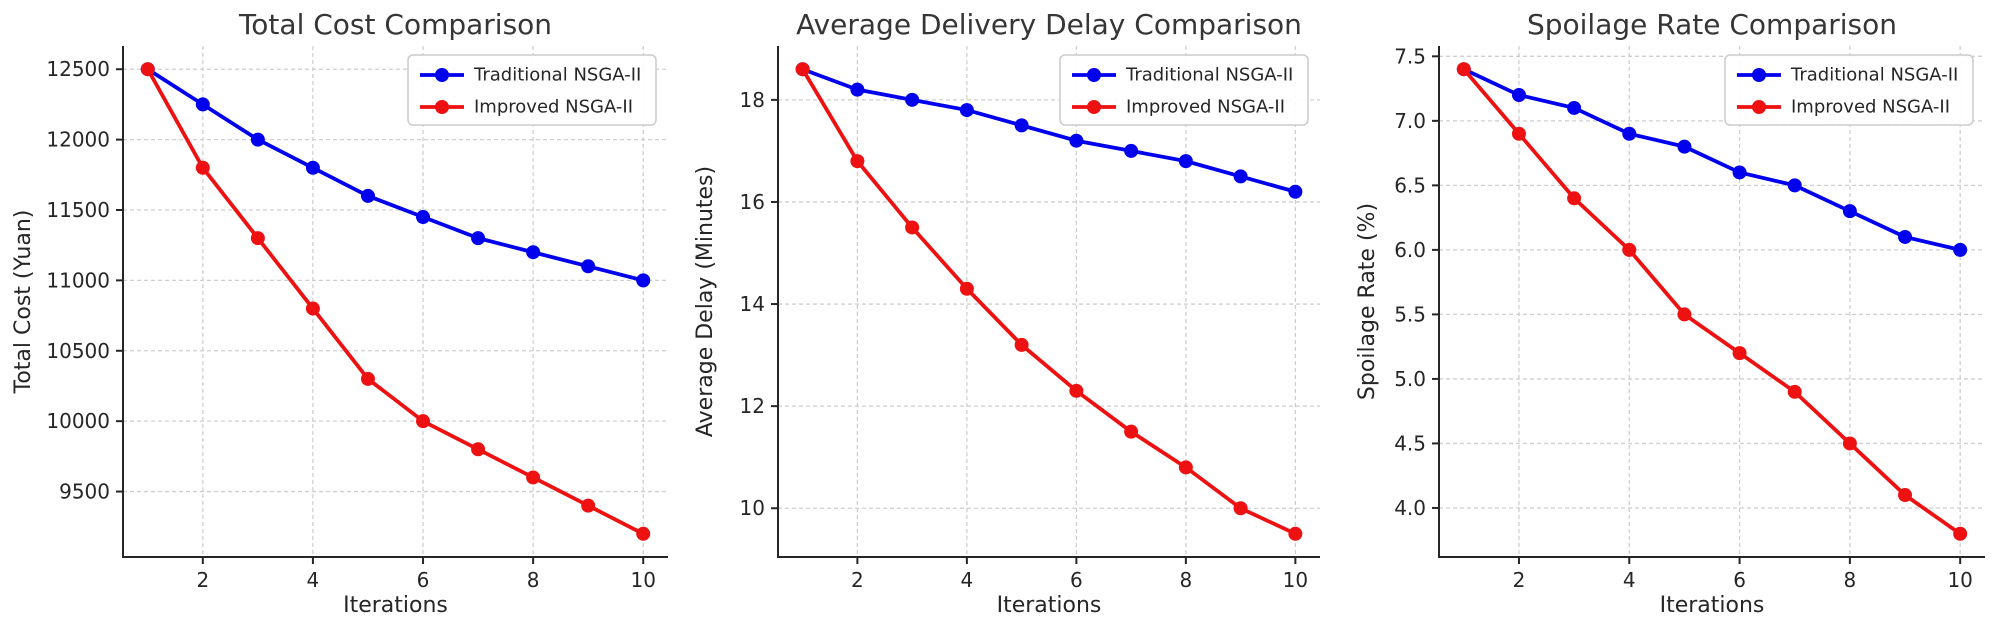  What do you see at coordinates (705, 301) in the screenshot?
I see `y-axis-label: Average Delay (Minutes)` at bounding box center [705, 301].